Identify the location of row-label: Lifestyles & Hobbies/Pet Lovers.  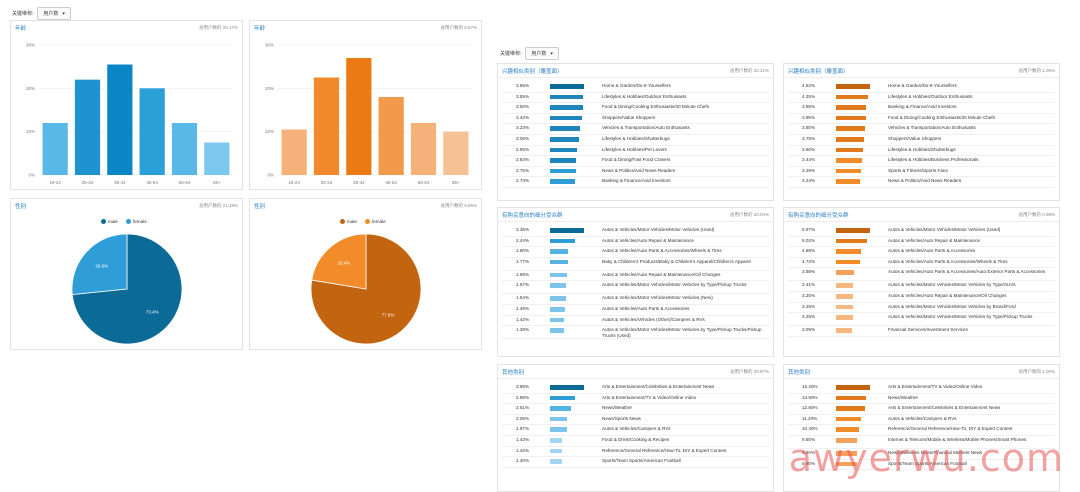
(634, 149).